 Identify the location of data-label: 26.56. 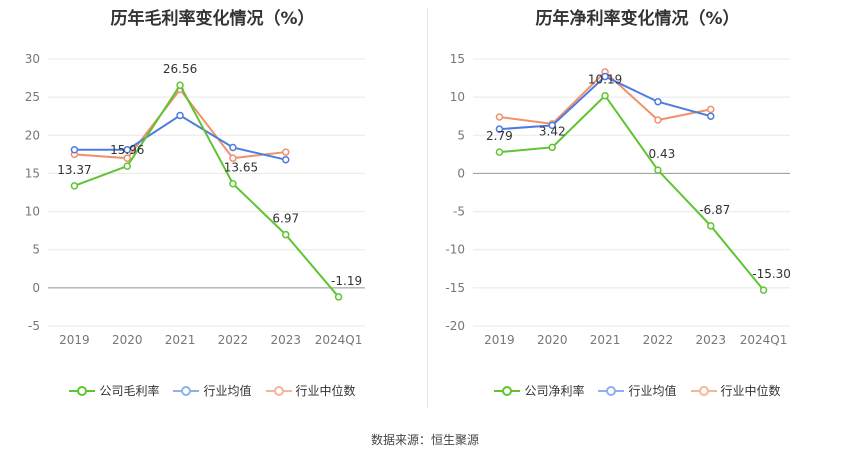
(180, 69).